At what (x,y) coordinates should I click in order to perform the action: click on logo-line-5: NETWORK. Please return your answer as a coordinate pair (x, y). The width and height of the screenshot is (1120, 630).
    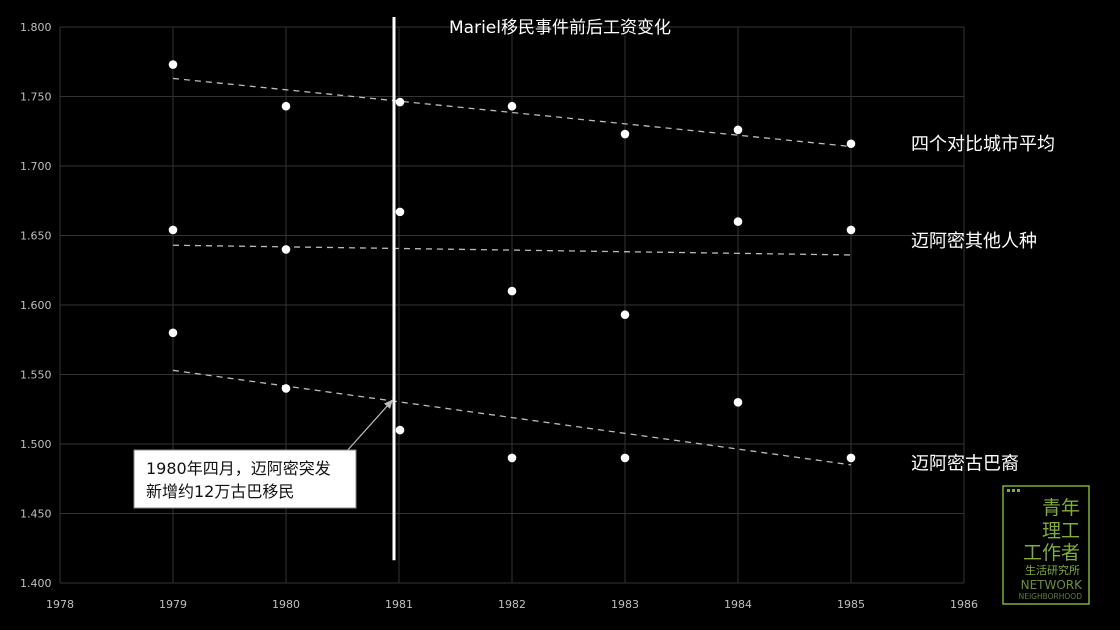
    Looking at the image, I should click on (1052, 585).